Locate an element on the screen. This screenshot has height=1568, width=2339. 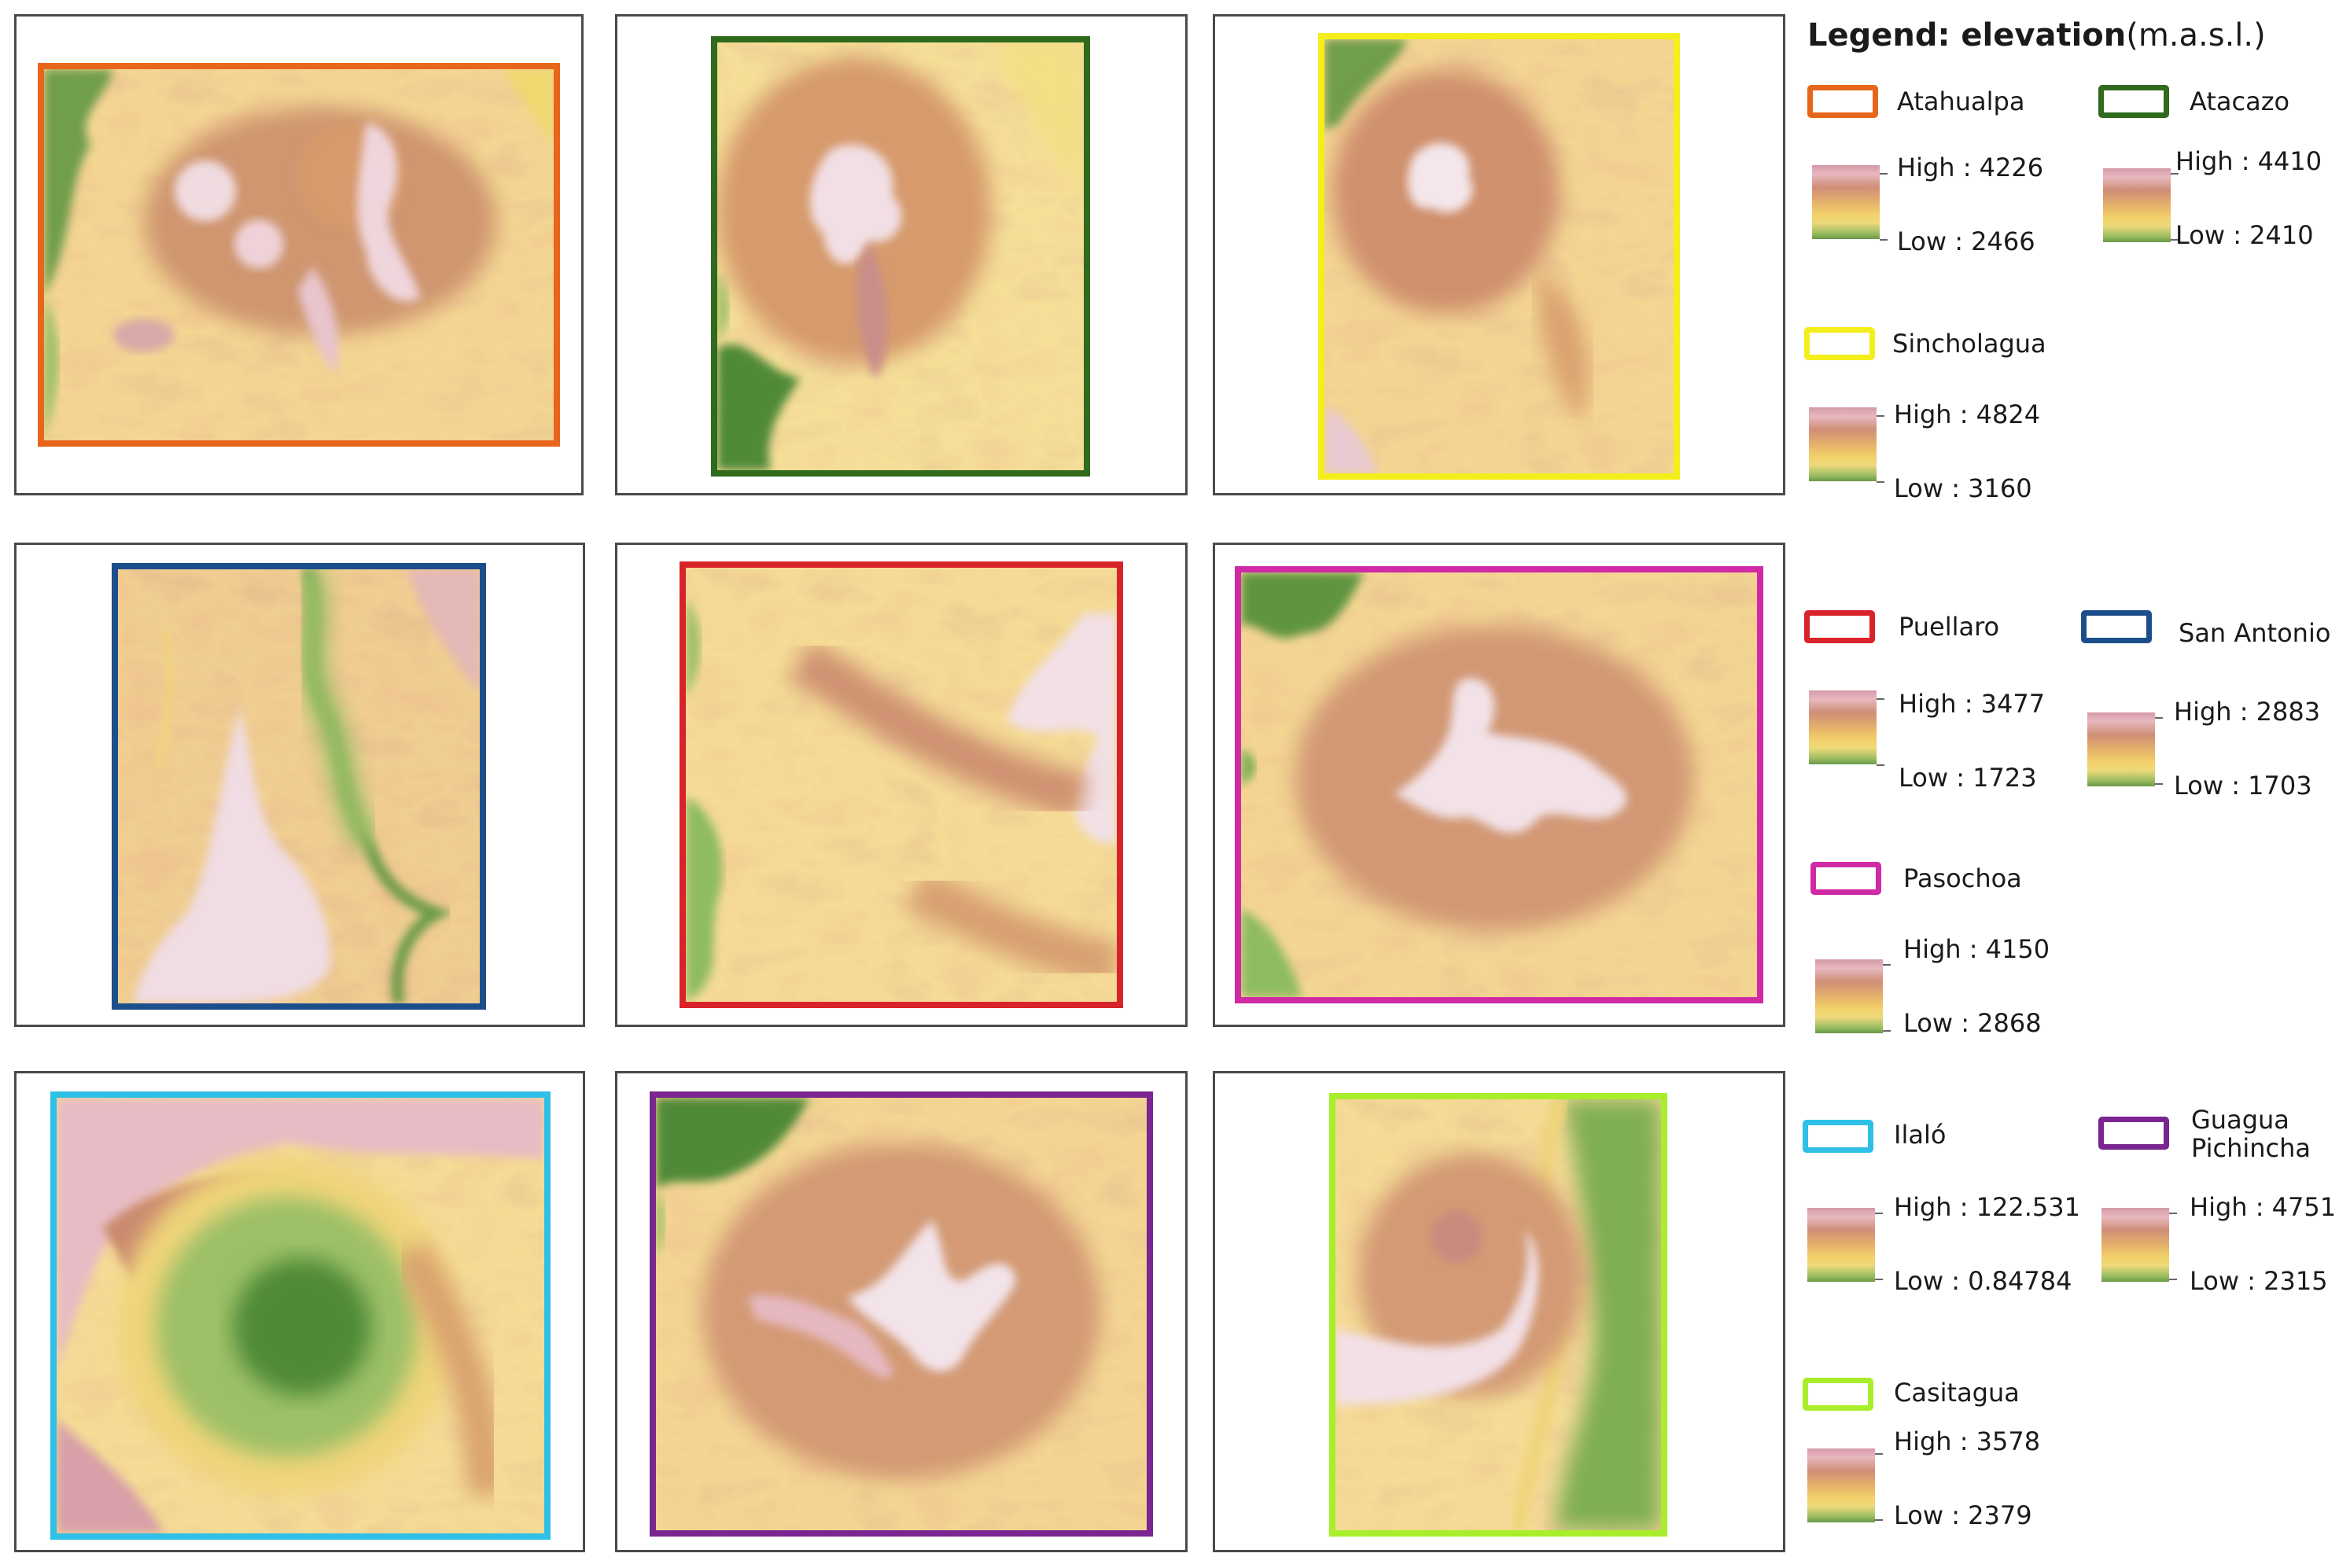
legend-title: Legend: elevation(m.a.s.l.) is located at coordinates (2037, 35).